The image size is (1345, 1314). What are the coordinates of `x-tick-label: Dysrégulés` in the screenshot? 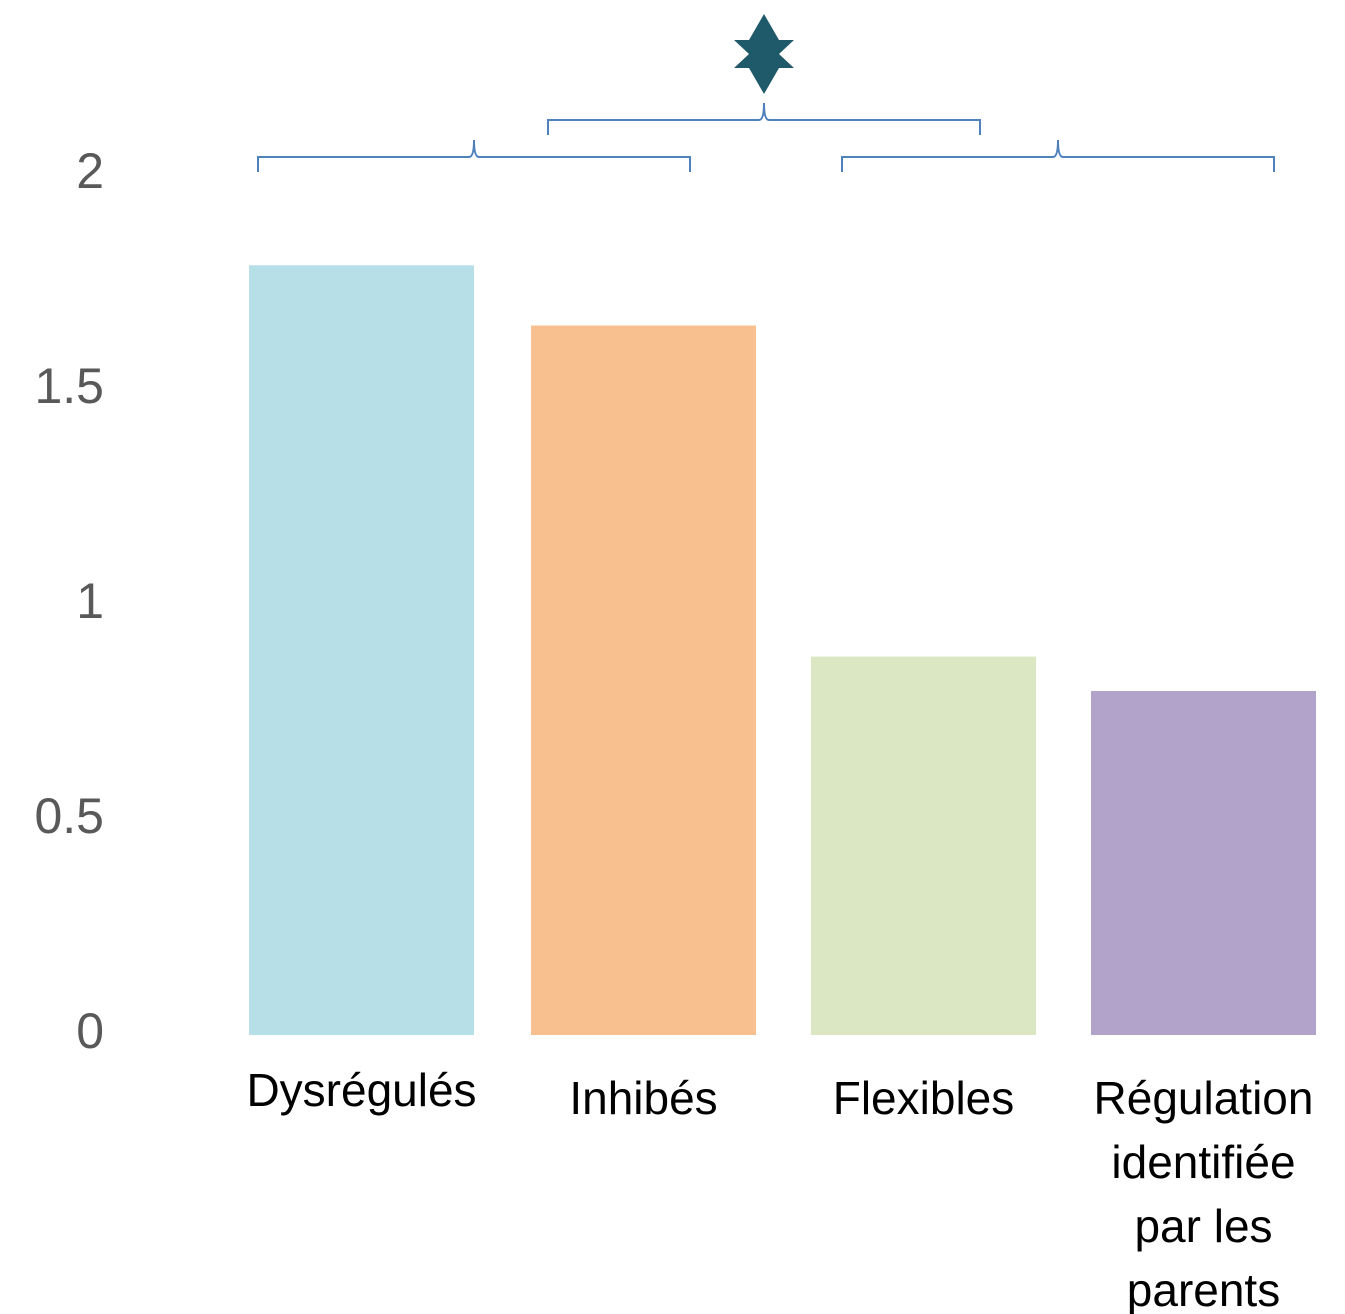 It's located at (361, 1090).